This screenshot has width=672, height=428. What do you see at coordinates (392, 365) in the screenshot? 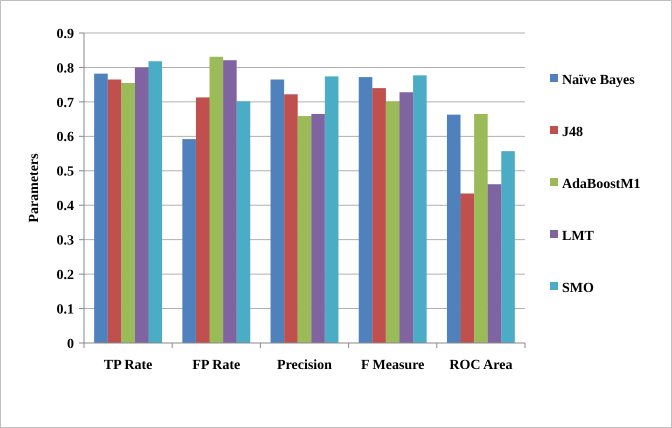
I see `x-tick-label: F Measure` at bounding box center [392, 365].